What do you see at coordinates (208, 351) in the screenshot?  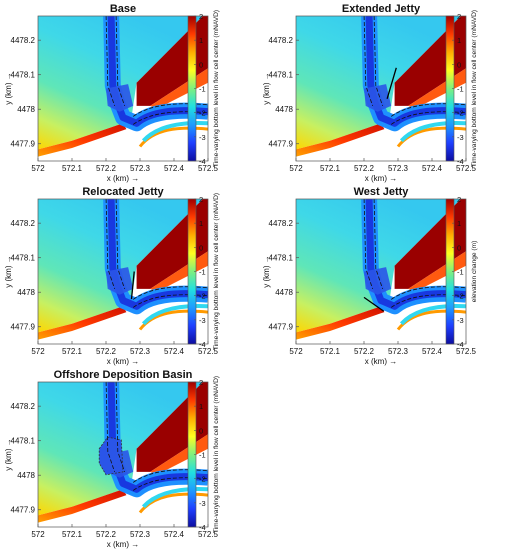 I see `x-tick-label: 572.5` at bounding box center [208, 351].